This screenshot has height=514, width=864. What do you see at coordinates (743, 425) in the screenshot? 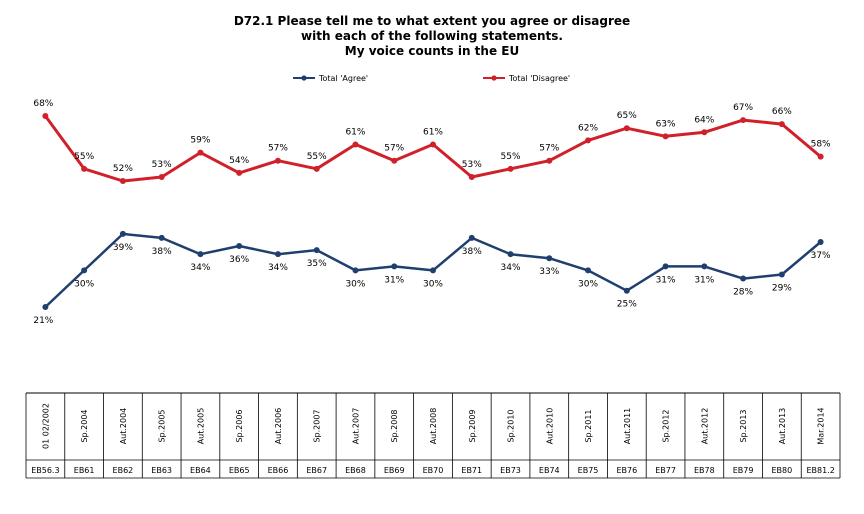
I see `category-tick-label: Sp.2013` at bounding box center [743, 425].